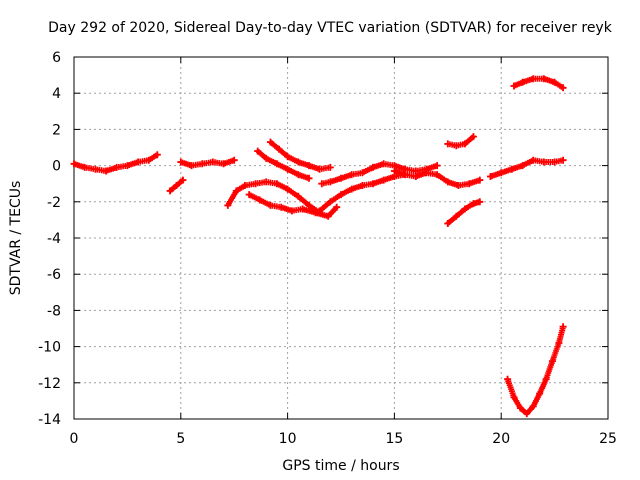 This screenshot has height=480, width=640. Describe the element at coordinates (54, 311) in the screenshot. I see `y-tick-label: -8` at that location.